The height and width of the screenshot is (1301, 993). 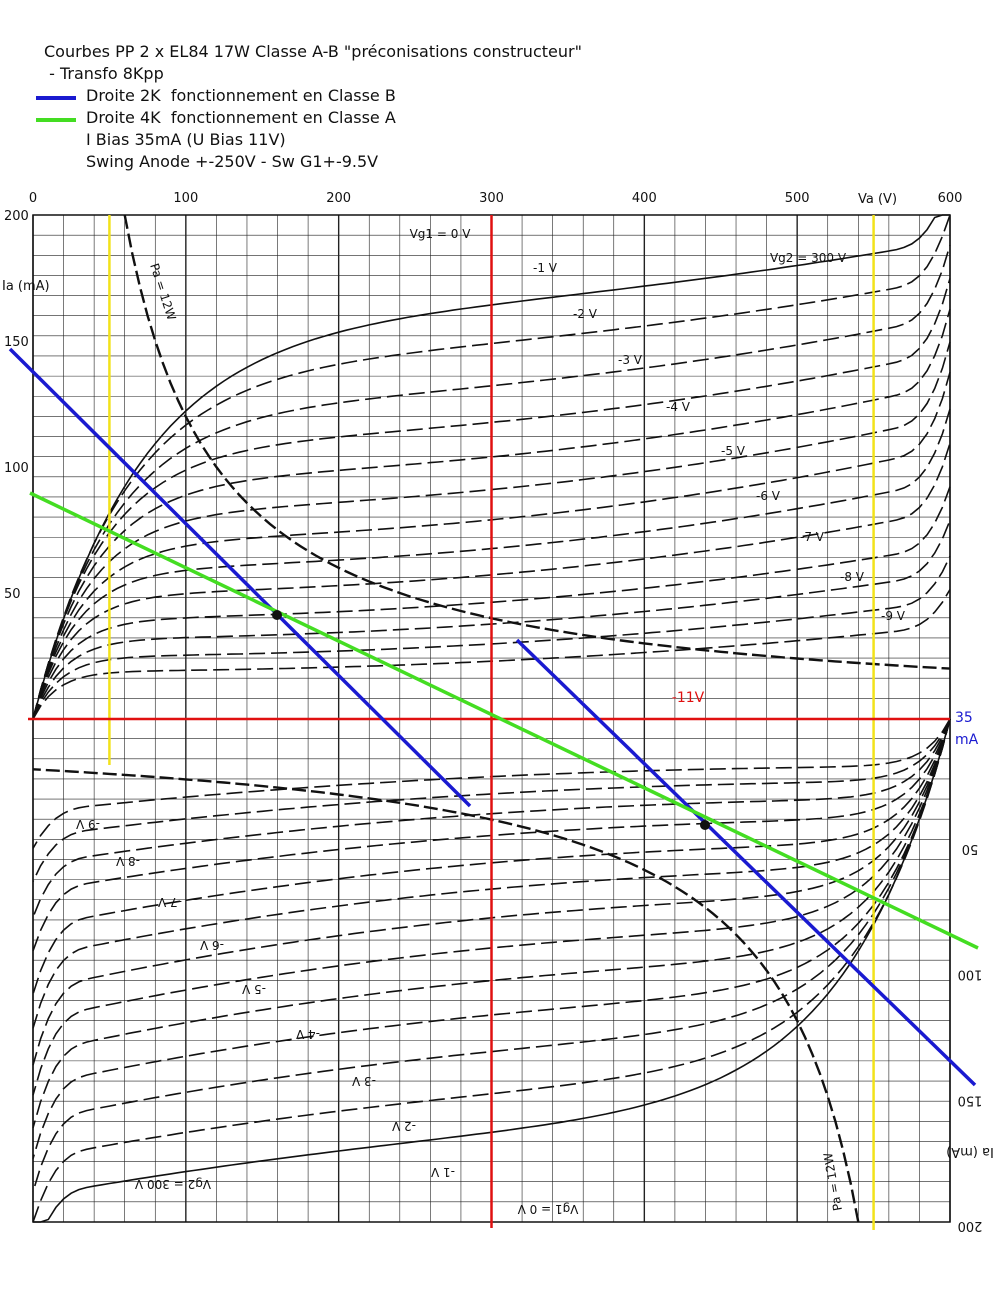 I want to click on curve-label-top-0: Vg1 = 0 V, so click(x=441, y=234).